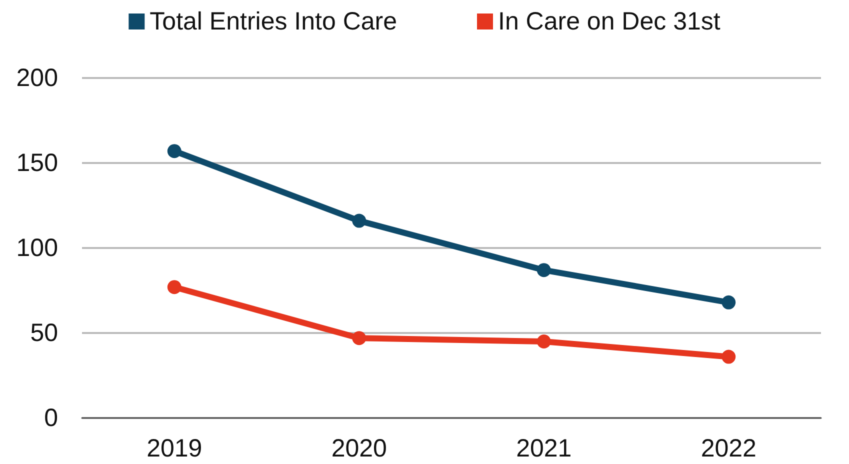 The image size is (849, 464). Describe the element at coordinates (609, 22) in the screenshot. I see `legend-label: In Care on Dec 31st` at that location.